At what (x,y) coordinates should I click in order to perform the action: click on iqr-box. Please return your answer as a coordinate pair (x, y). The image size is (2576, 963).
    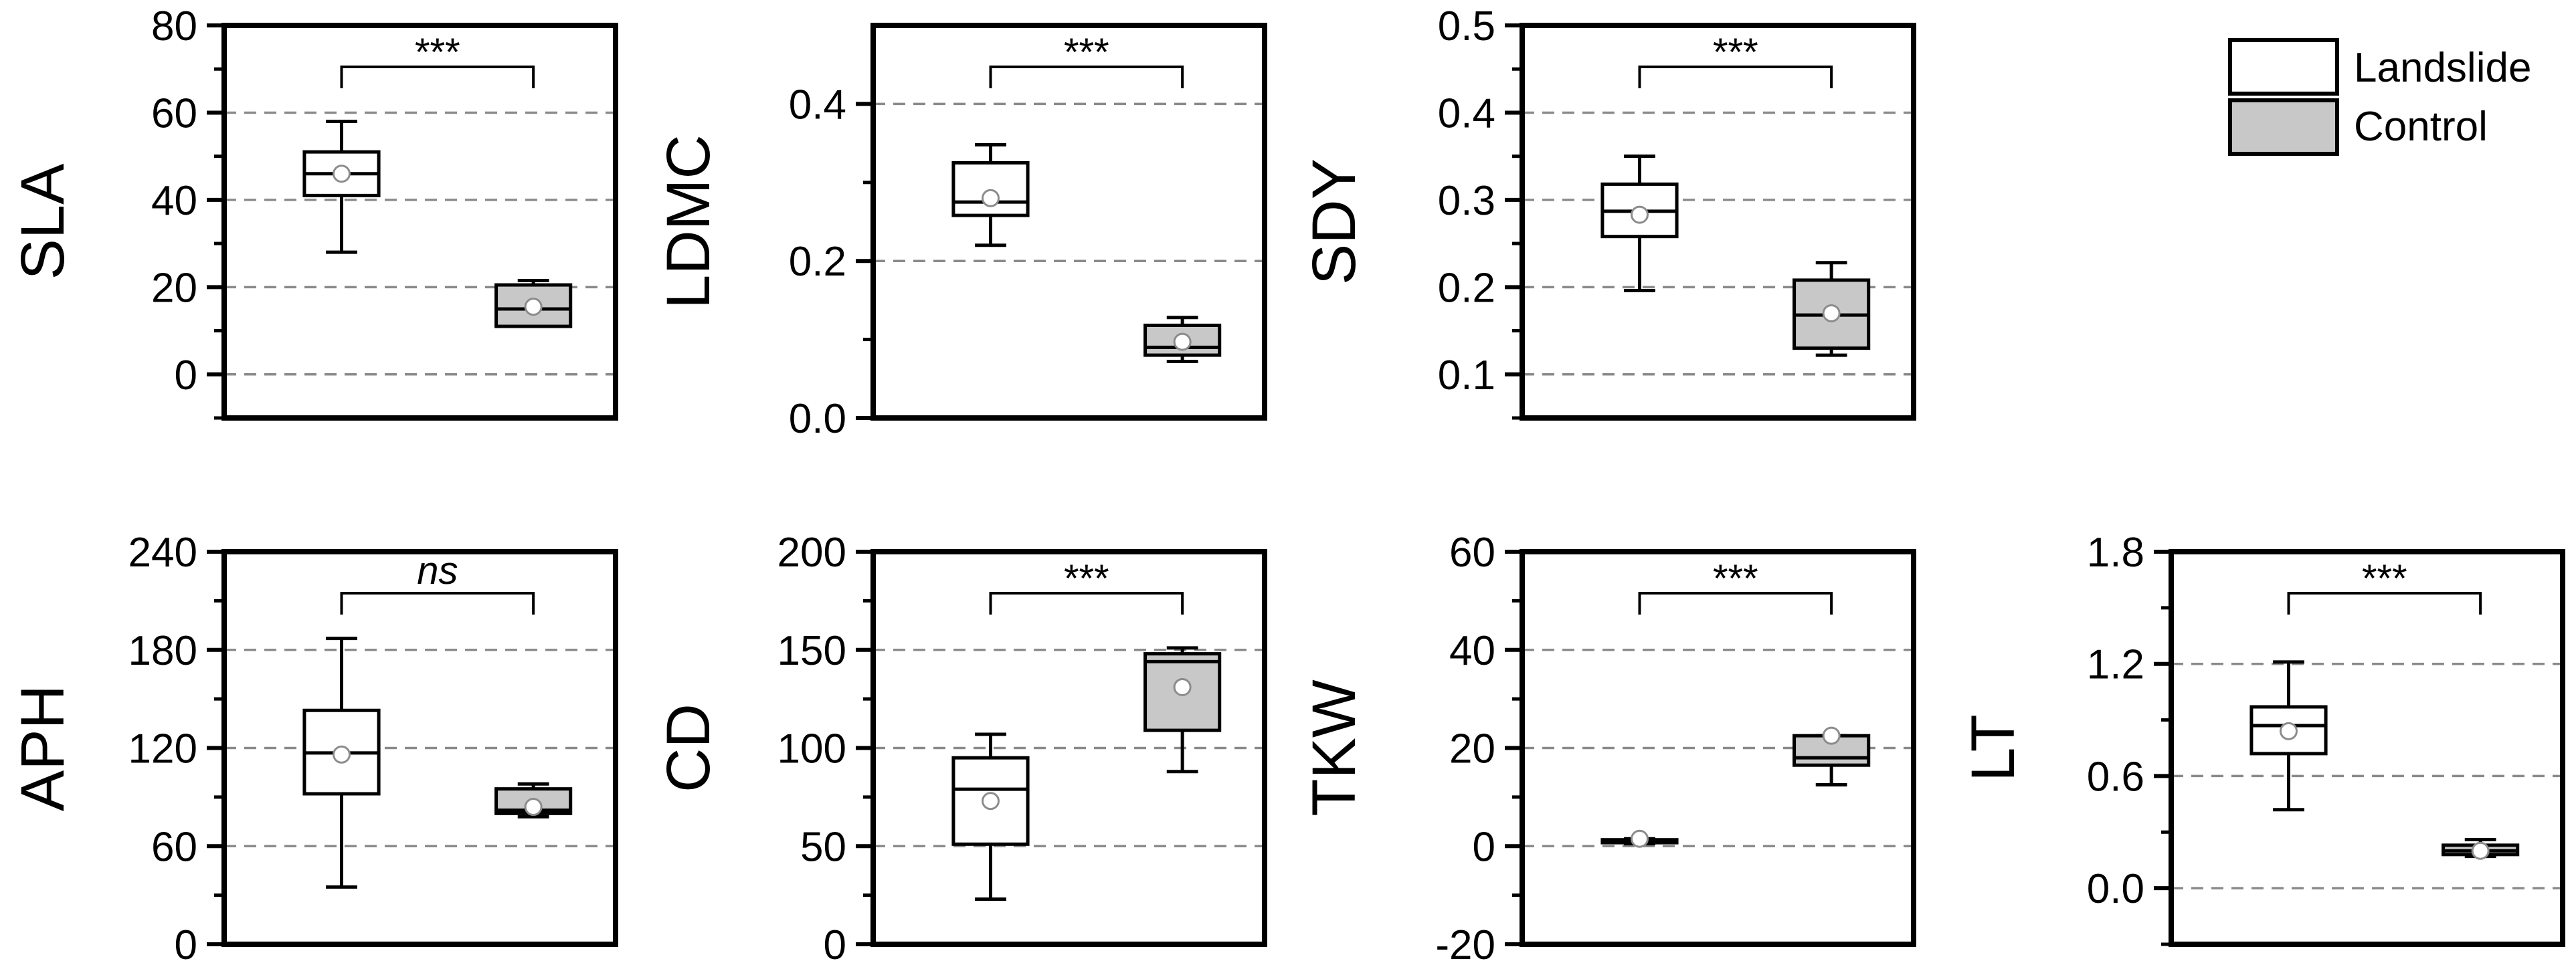
    Looking at the image, I should click on (990, 188).